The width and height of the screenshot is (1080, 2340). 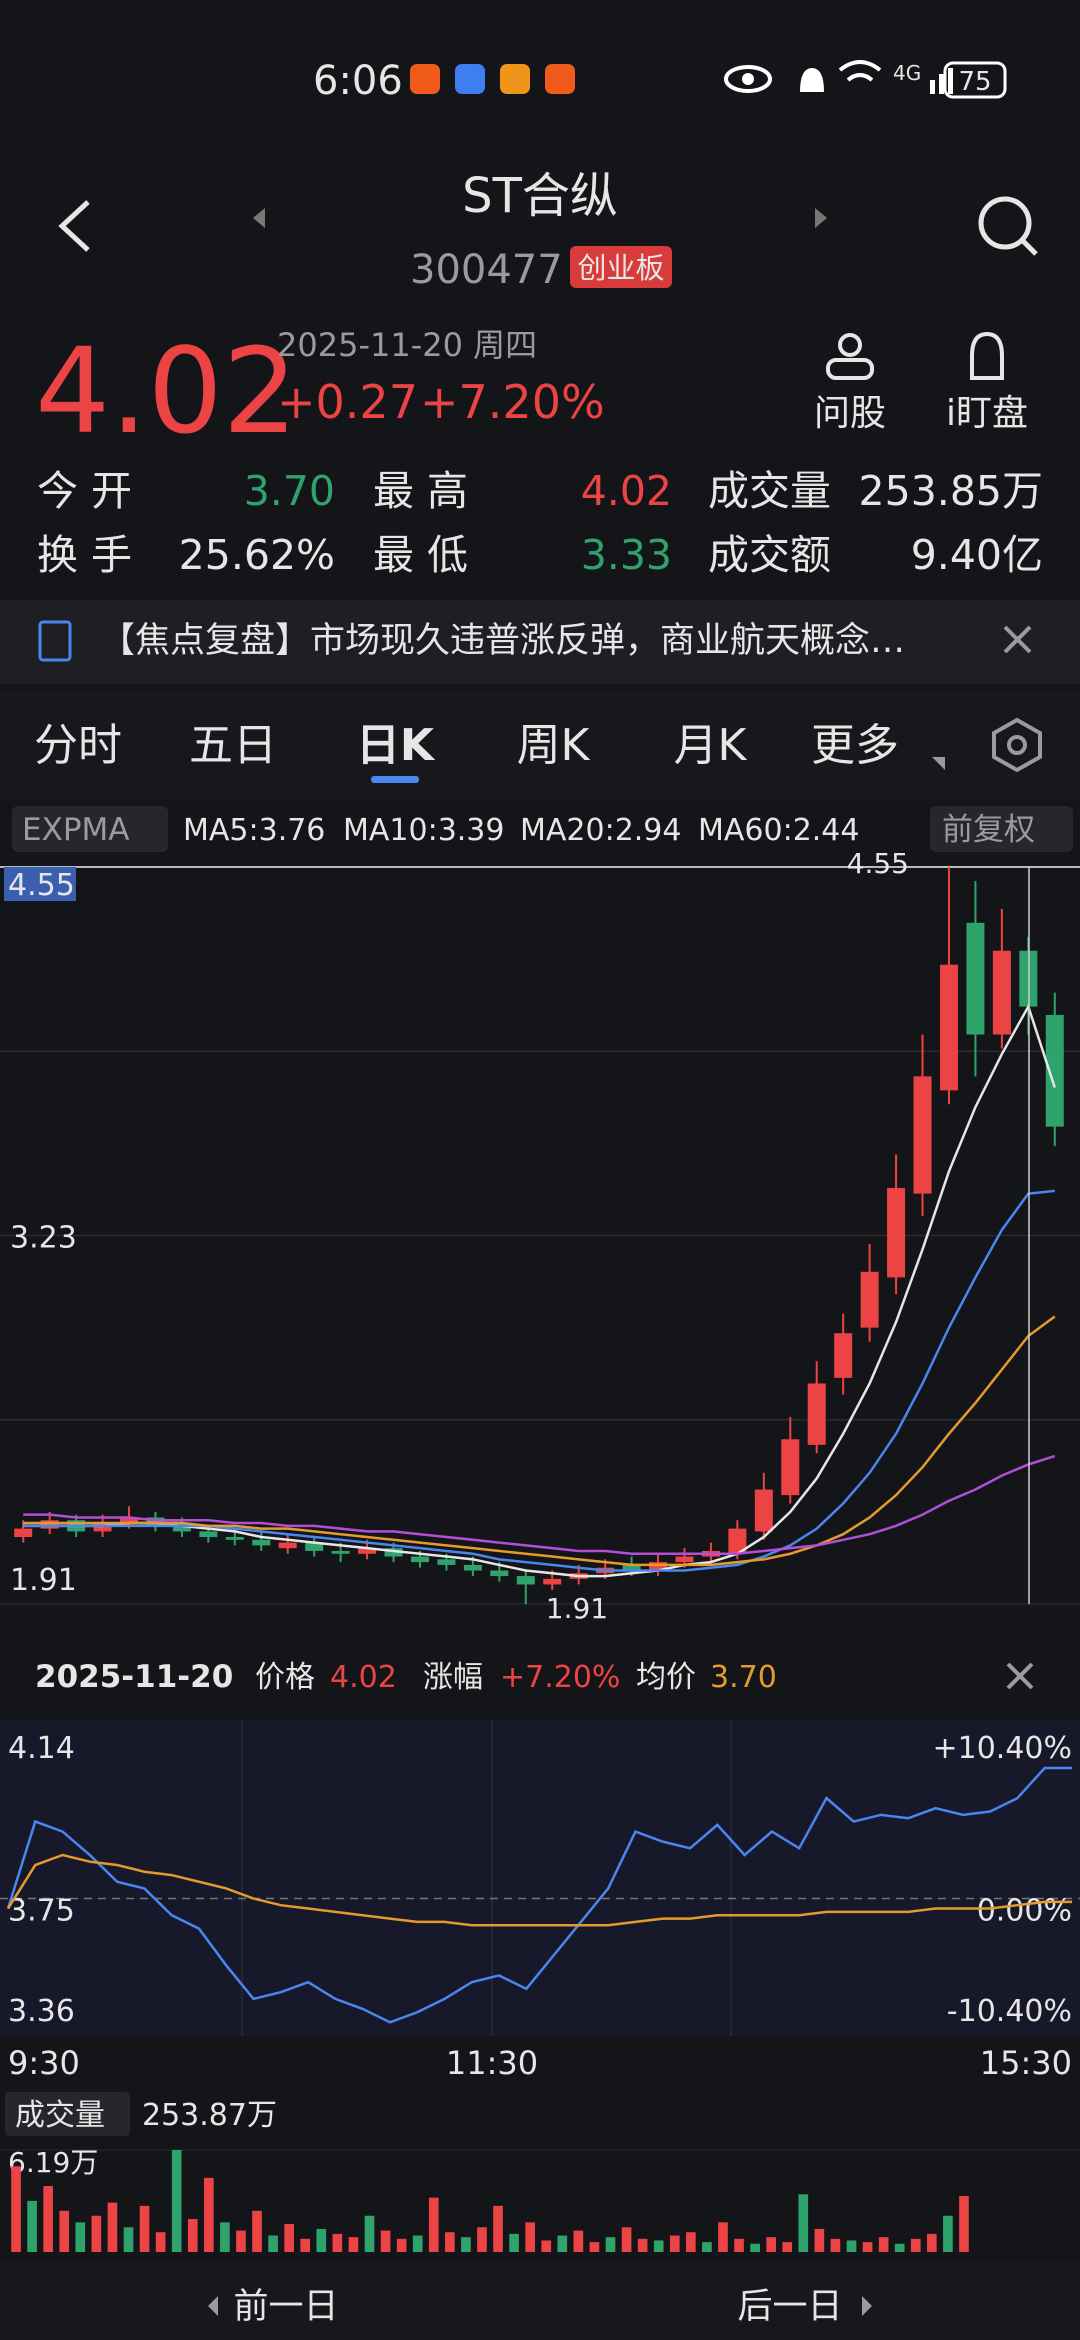 I want to click on tab: 月K, so click(x=711, y=745).